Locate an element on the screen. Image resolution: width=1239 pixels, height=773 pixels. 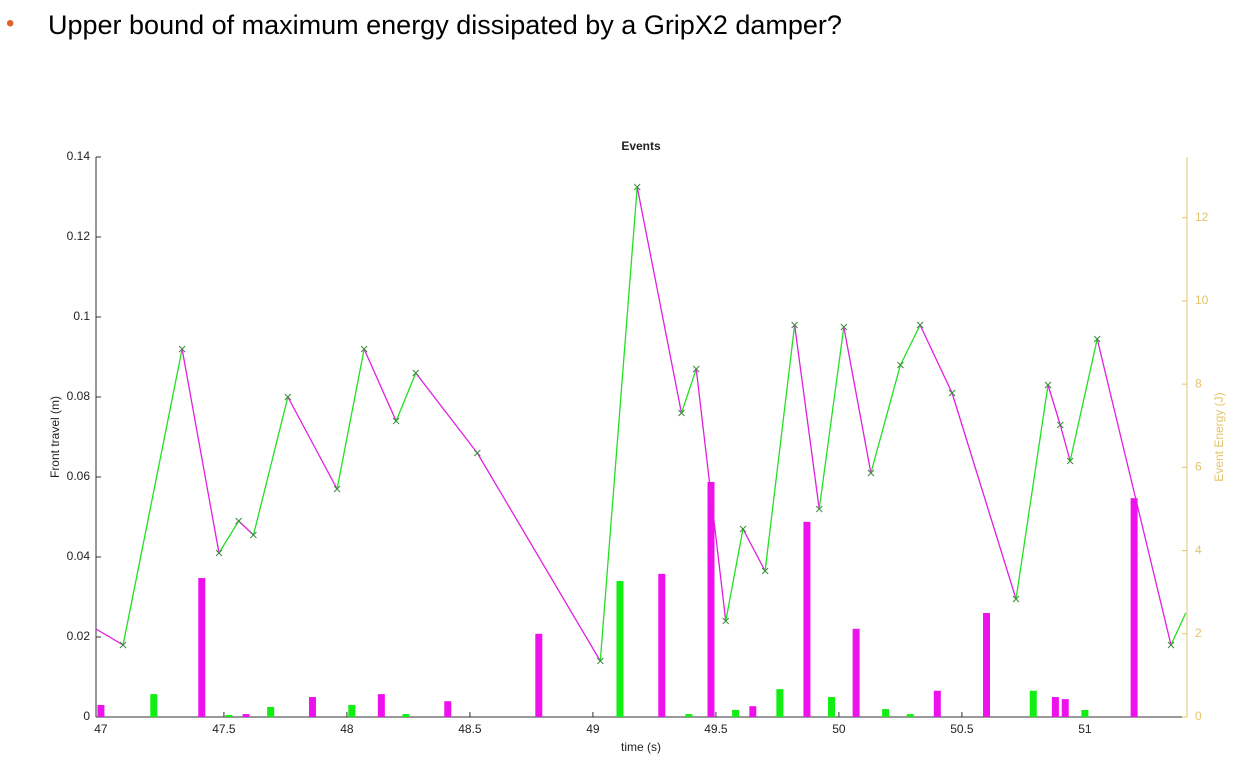
x-tick-label: 51 is located at coordinates (1085, 729).